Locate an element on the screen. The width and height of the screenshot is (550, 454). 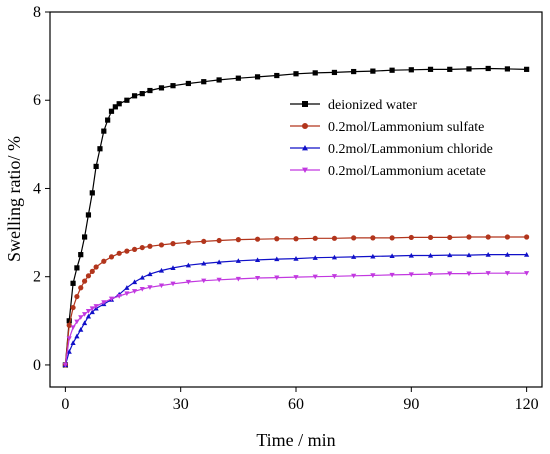
legend-item: 0.2mol/Lammonium chloride is located at coordinates (391, 149).